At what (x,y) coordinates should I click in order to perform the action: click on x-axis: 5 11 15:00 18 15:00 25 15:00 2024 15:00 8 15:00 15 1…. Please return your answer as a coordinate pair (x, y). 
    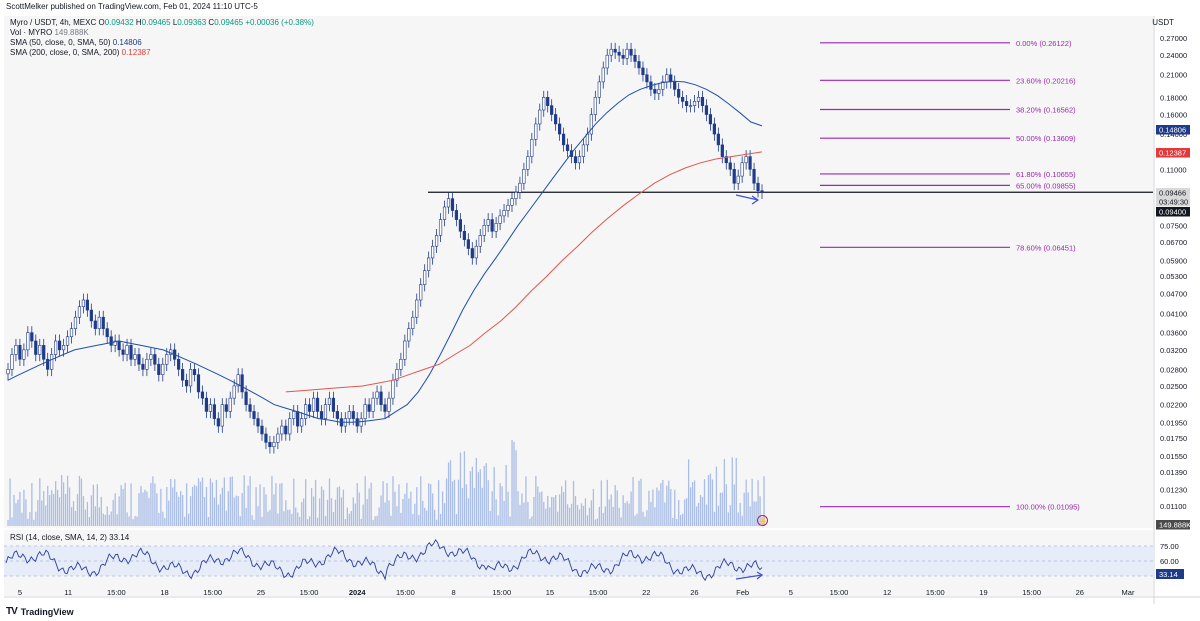
    Looking at the image, I should click on (576, 592).